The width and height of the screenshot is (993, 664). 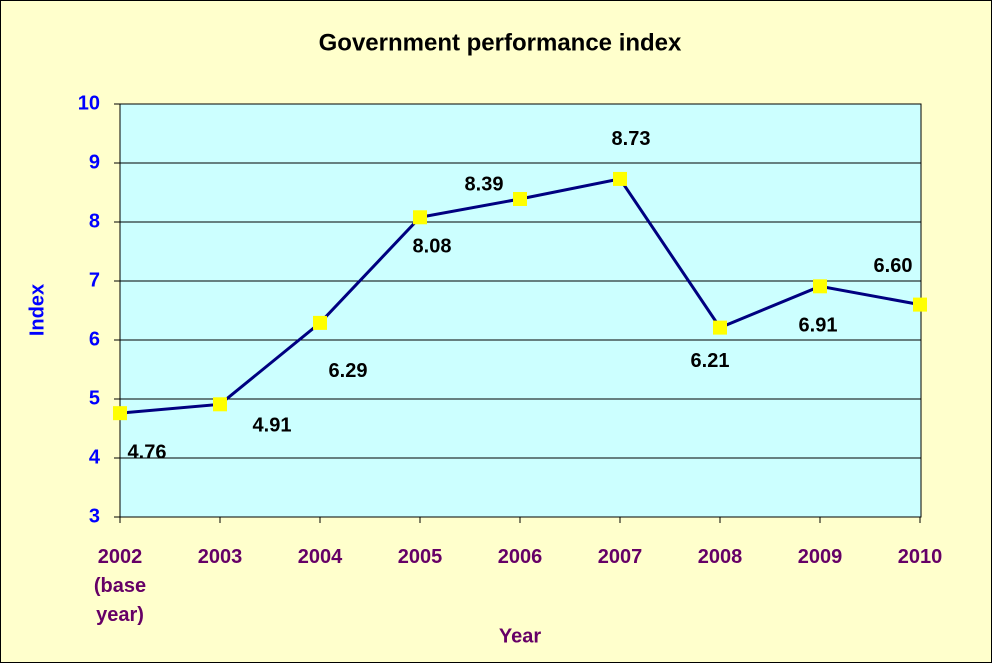 I want to click on data-label: 6.21, so click(x=710, y=361).